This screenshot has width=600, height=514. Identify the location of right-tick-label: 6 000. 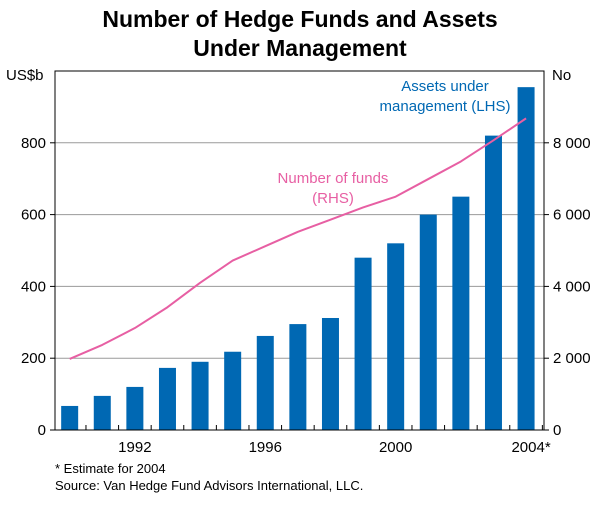
(572, 215).